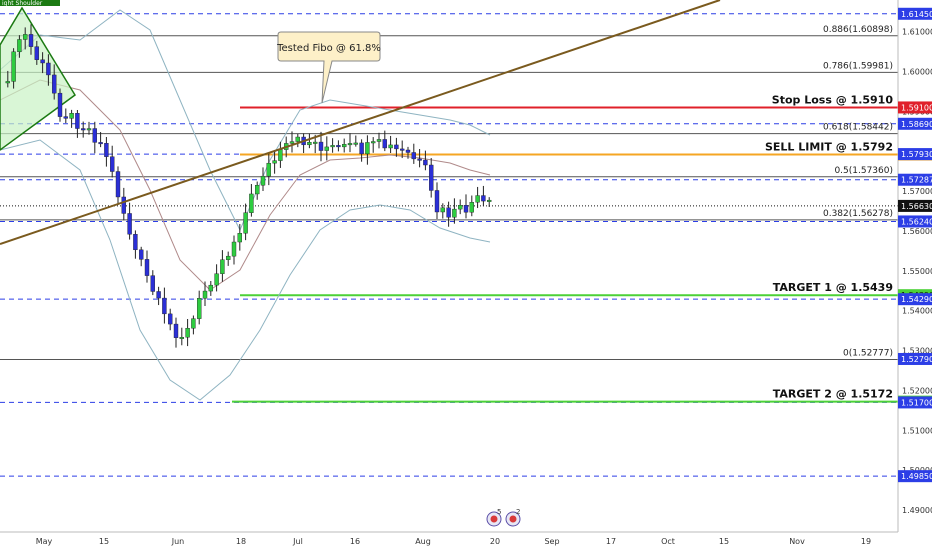 The image size is (932, 550). What do you see at coordinates (833, 394) in the screenshot?
I see `trade-level-label: TARGET 2 @ 1.5172` at bounding box center [833, 394].